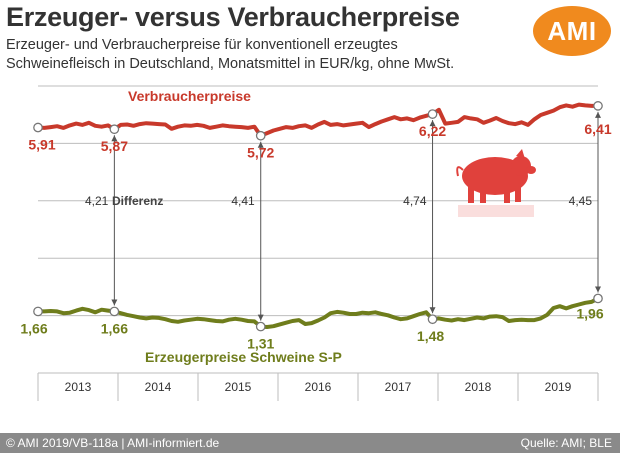 The image size is (620, 453). What do you see at coordinates (398, 387) in the screenshot?
I see `year-label: 2017` at bounding box center [398, 387].